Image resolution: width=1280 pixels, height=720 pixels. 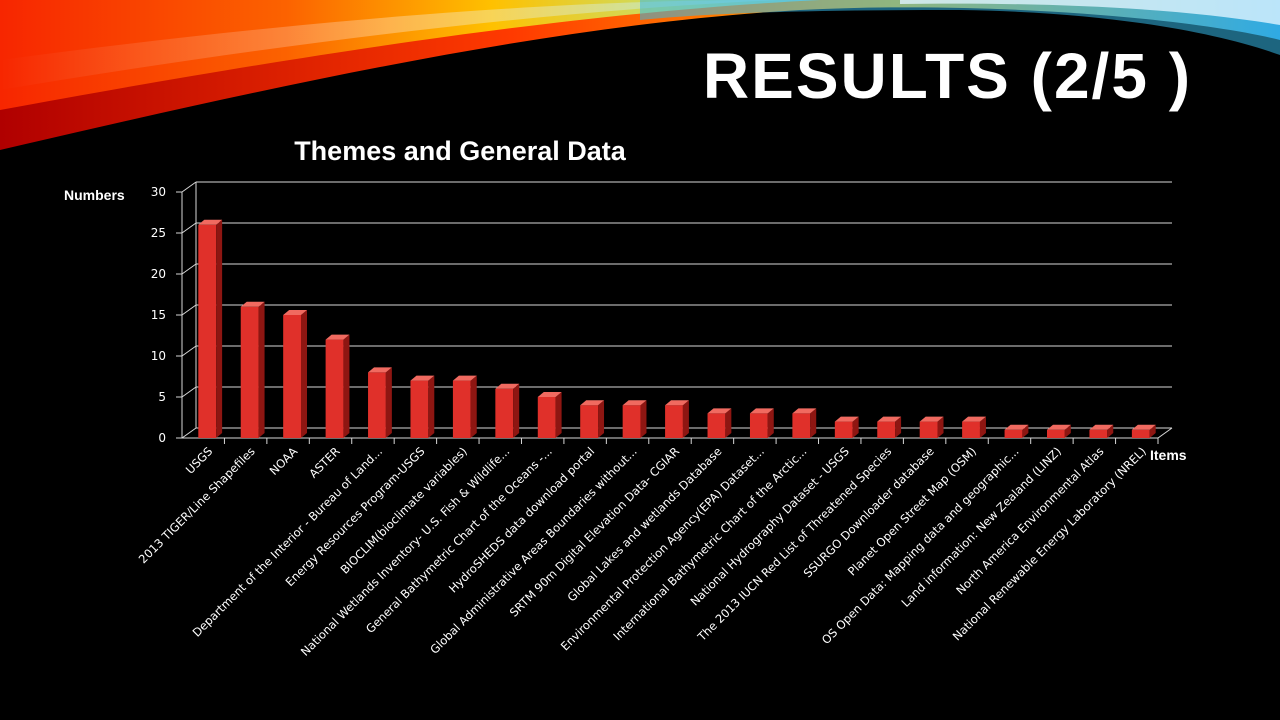 I want to click on slide-title: RESULTS (2/5 ), so click(x=947, y=76).